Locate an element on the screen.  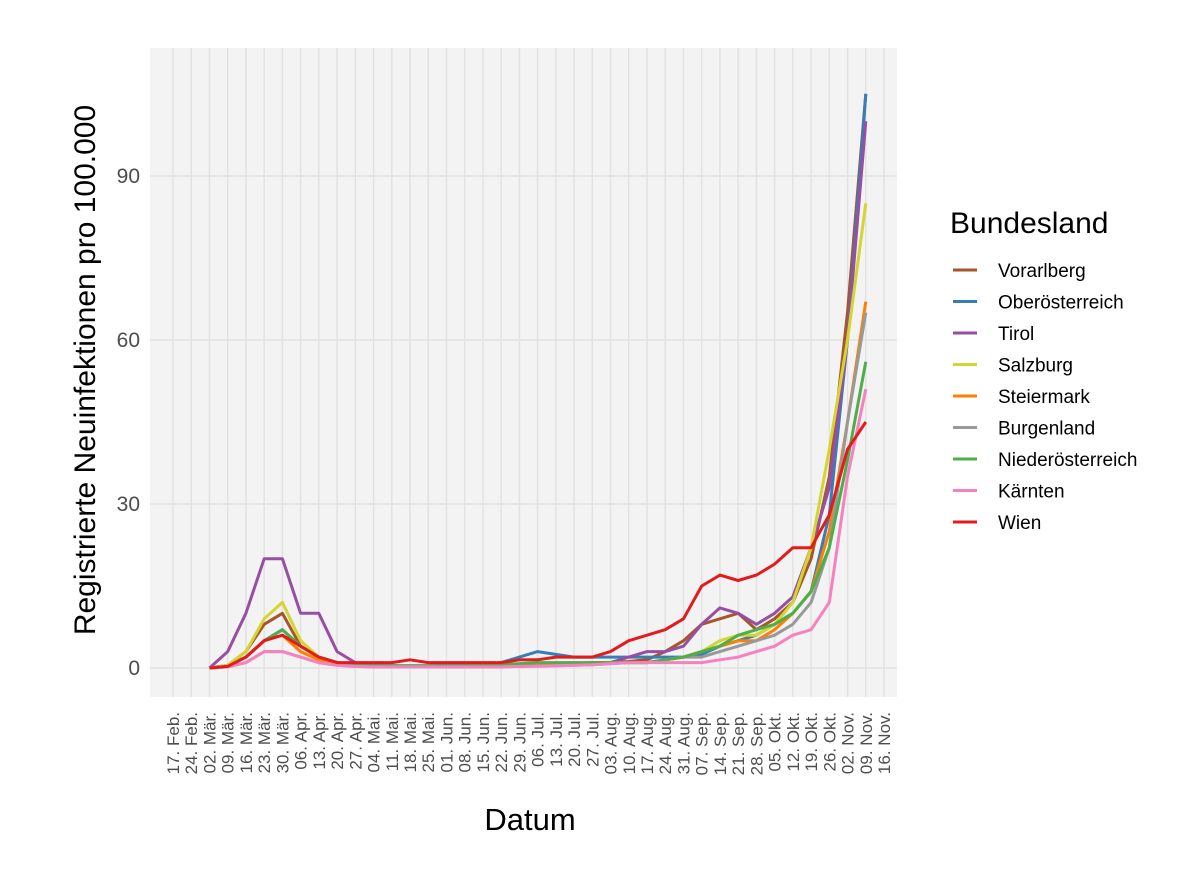
legend-title: Bundesland is located at coordinates (1029, 223).